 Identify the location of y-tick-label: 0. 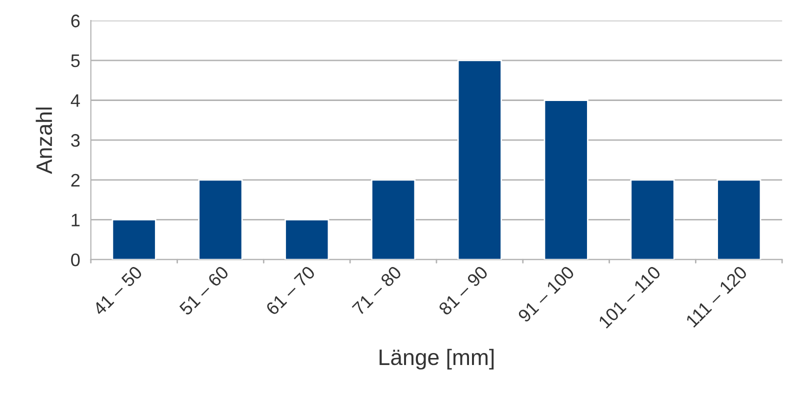
(75, 259).